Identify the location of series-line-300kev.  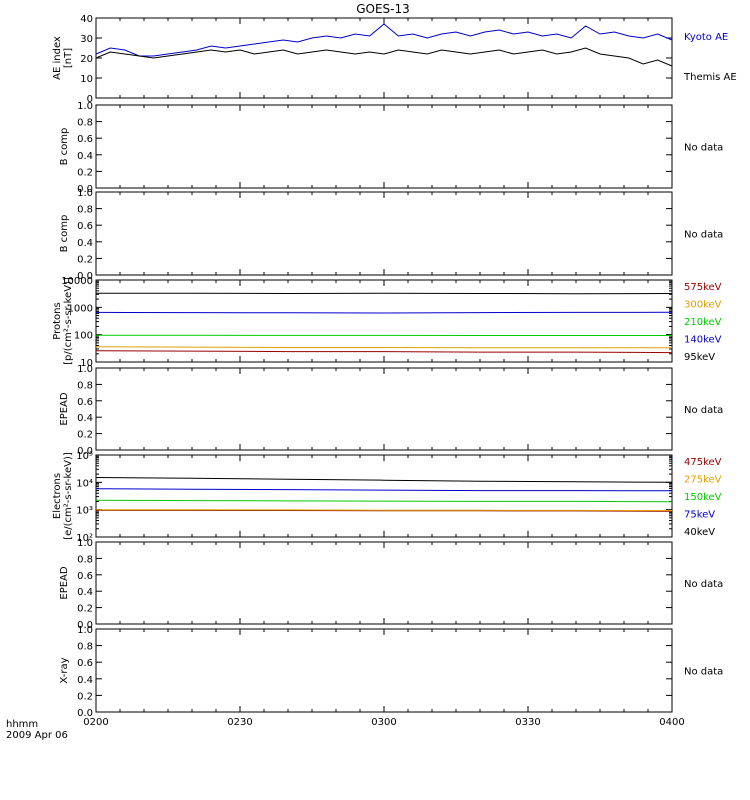
(383, 347).